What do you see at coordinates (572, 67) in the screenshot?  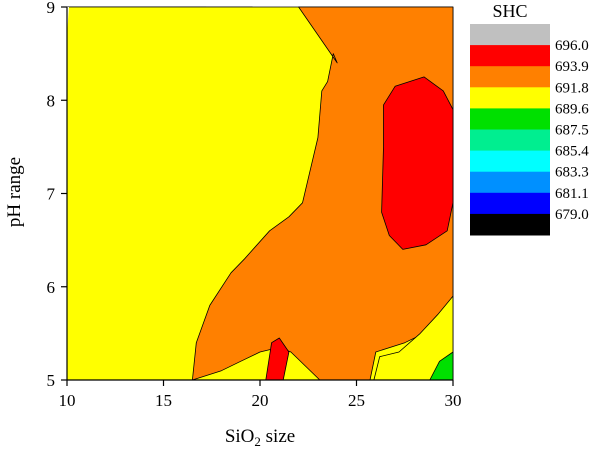 I see `legend-level-693.9: 693.9` at bounding box center [572, 67].